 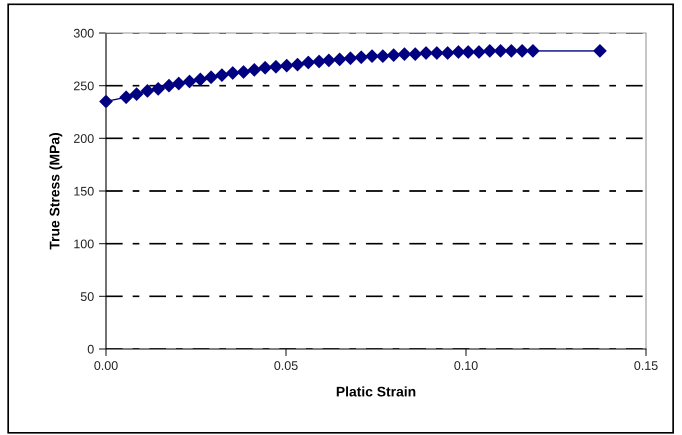 What do you see at coordinates (55, 191) in the screenshot?
I see `y-axis-title: True Stress (MPa)` at bounding box center [55, 191].